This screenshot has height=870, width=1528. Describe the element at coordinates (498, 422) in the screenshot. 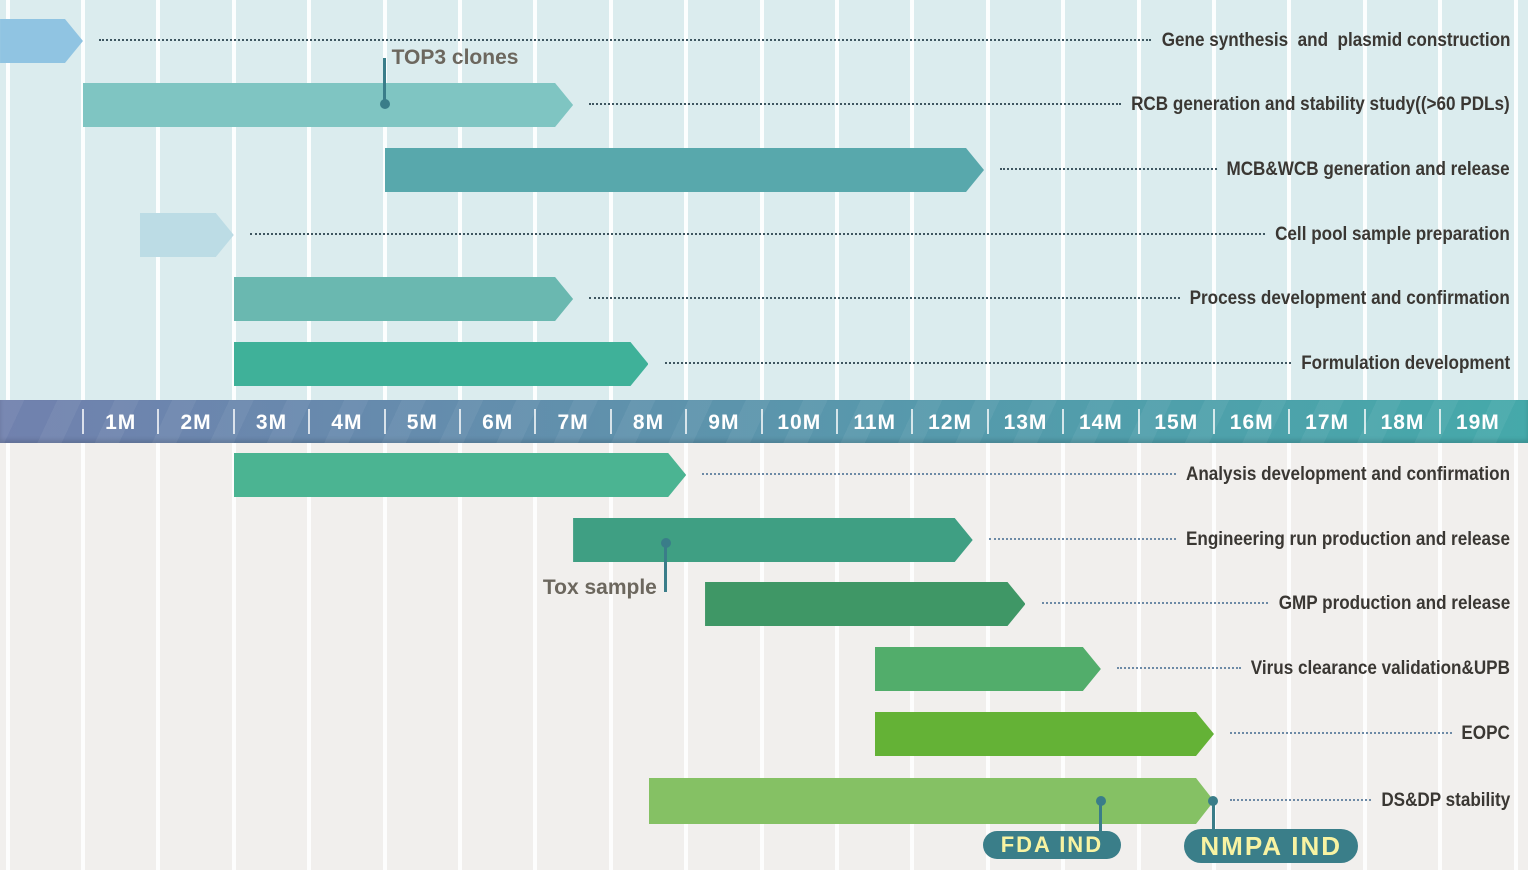

I see `axis-month-label: 6M` at that location.